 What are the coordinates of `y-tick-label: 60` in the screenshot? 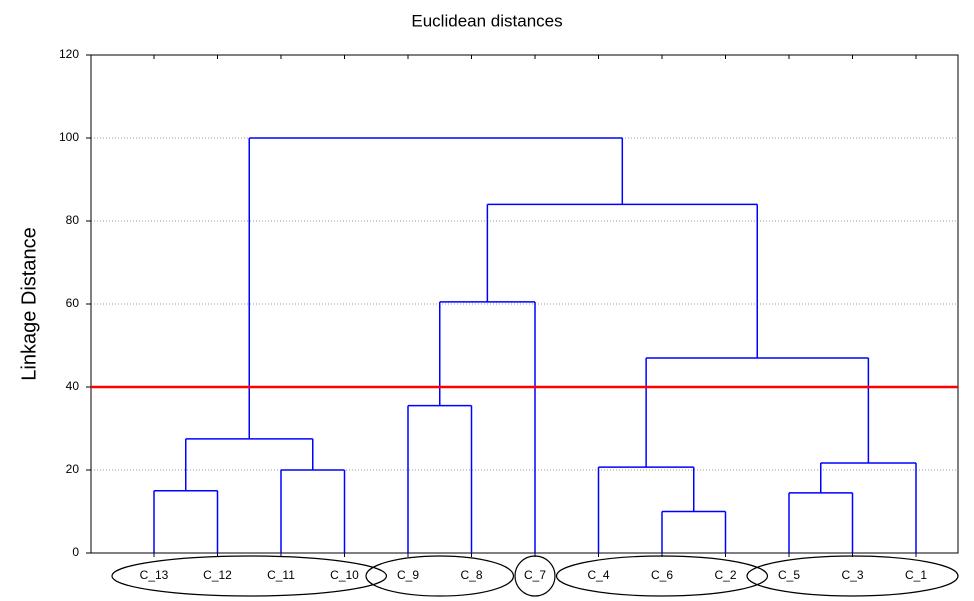 It's located at (73, 303).